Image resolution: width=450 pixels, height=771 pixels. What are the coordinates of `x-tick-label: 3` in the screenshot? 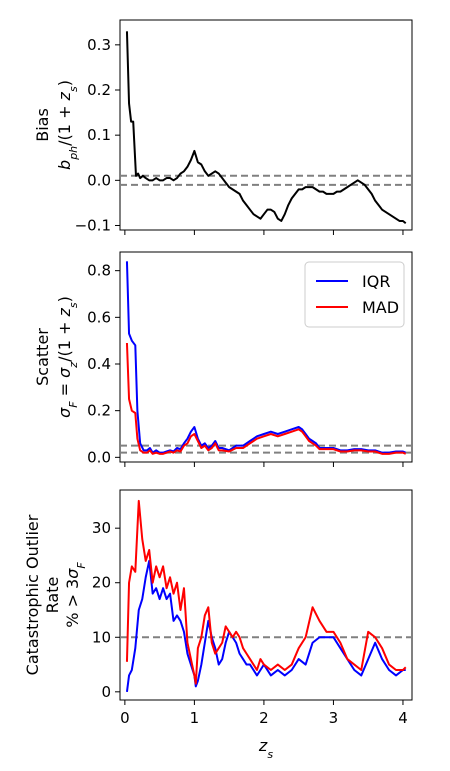 It's located at (334, 718).